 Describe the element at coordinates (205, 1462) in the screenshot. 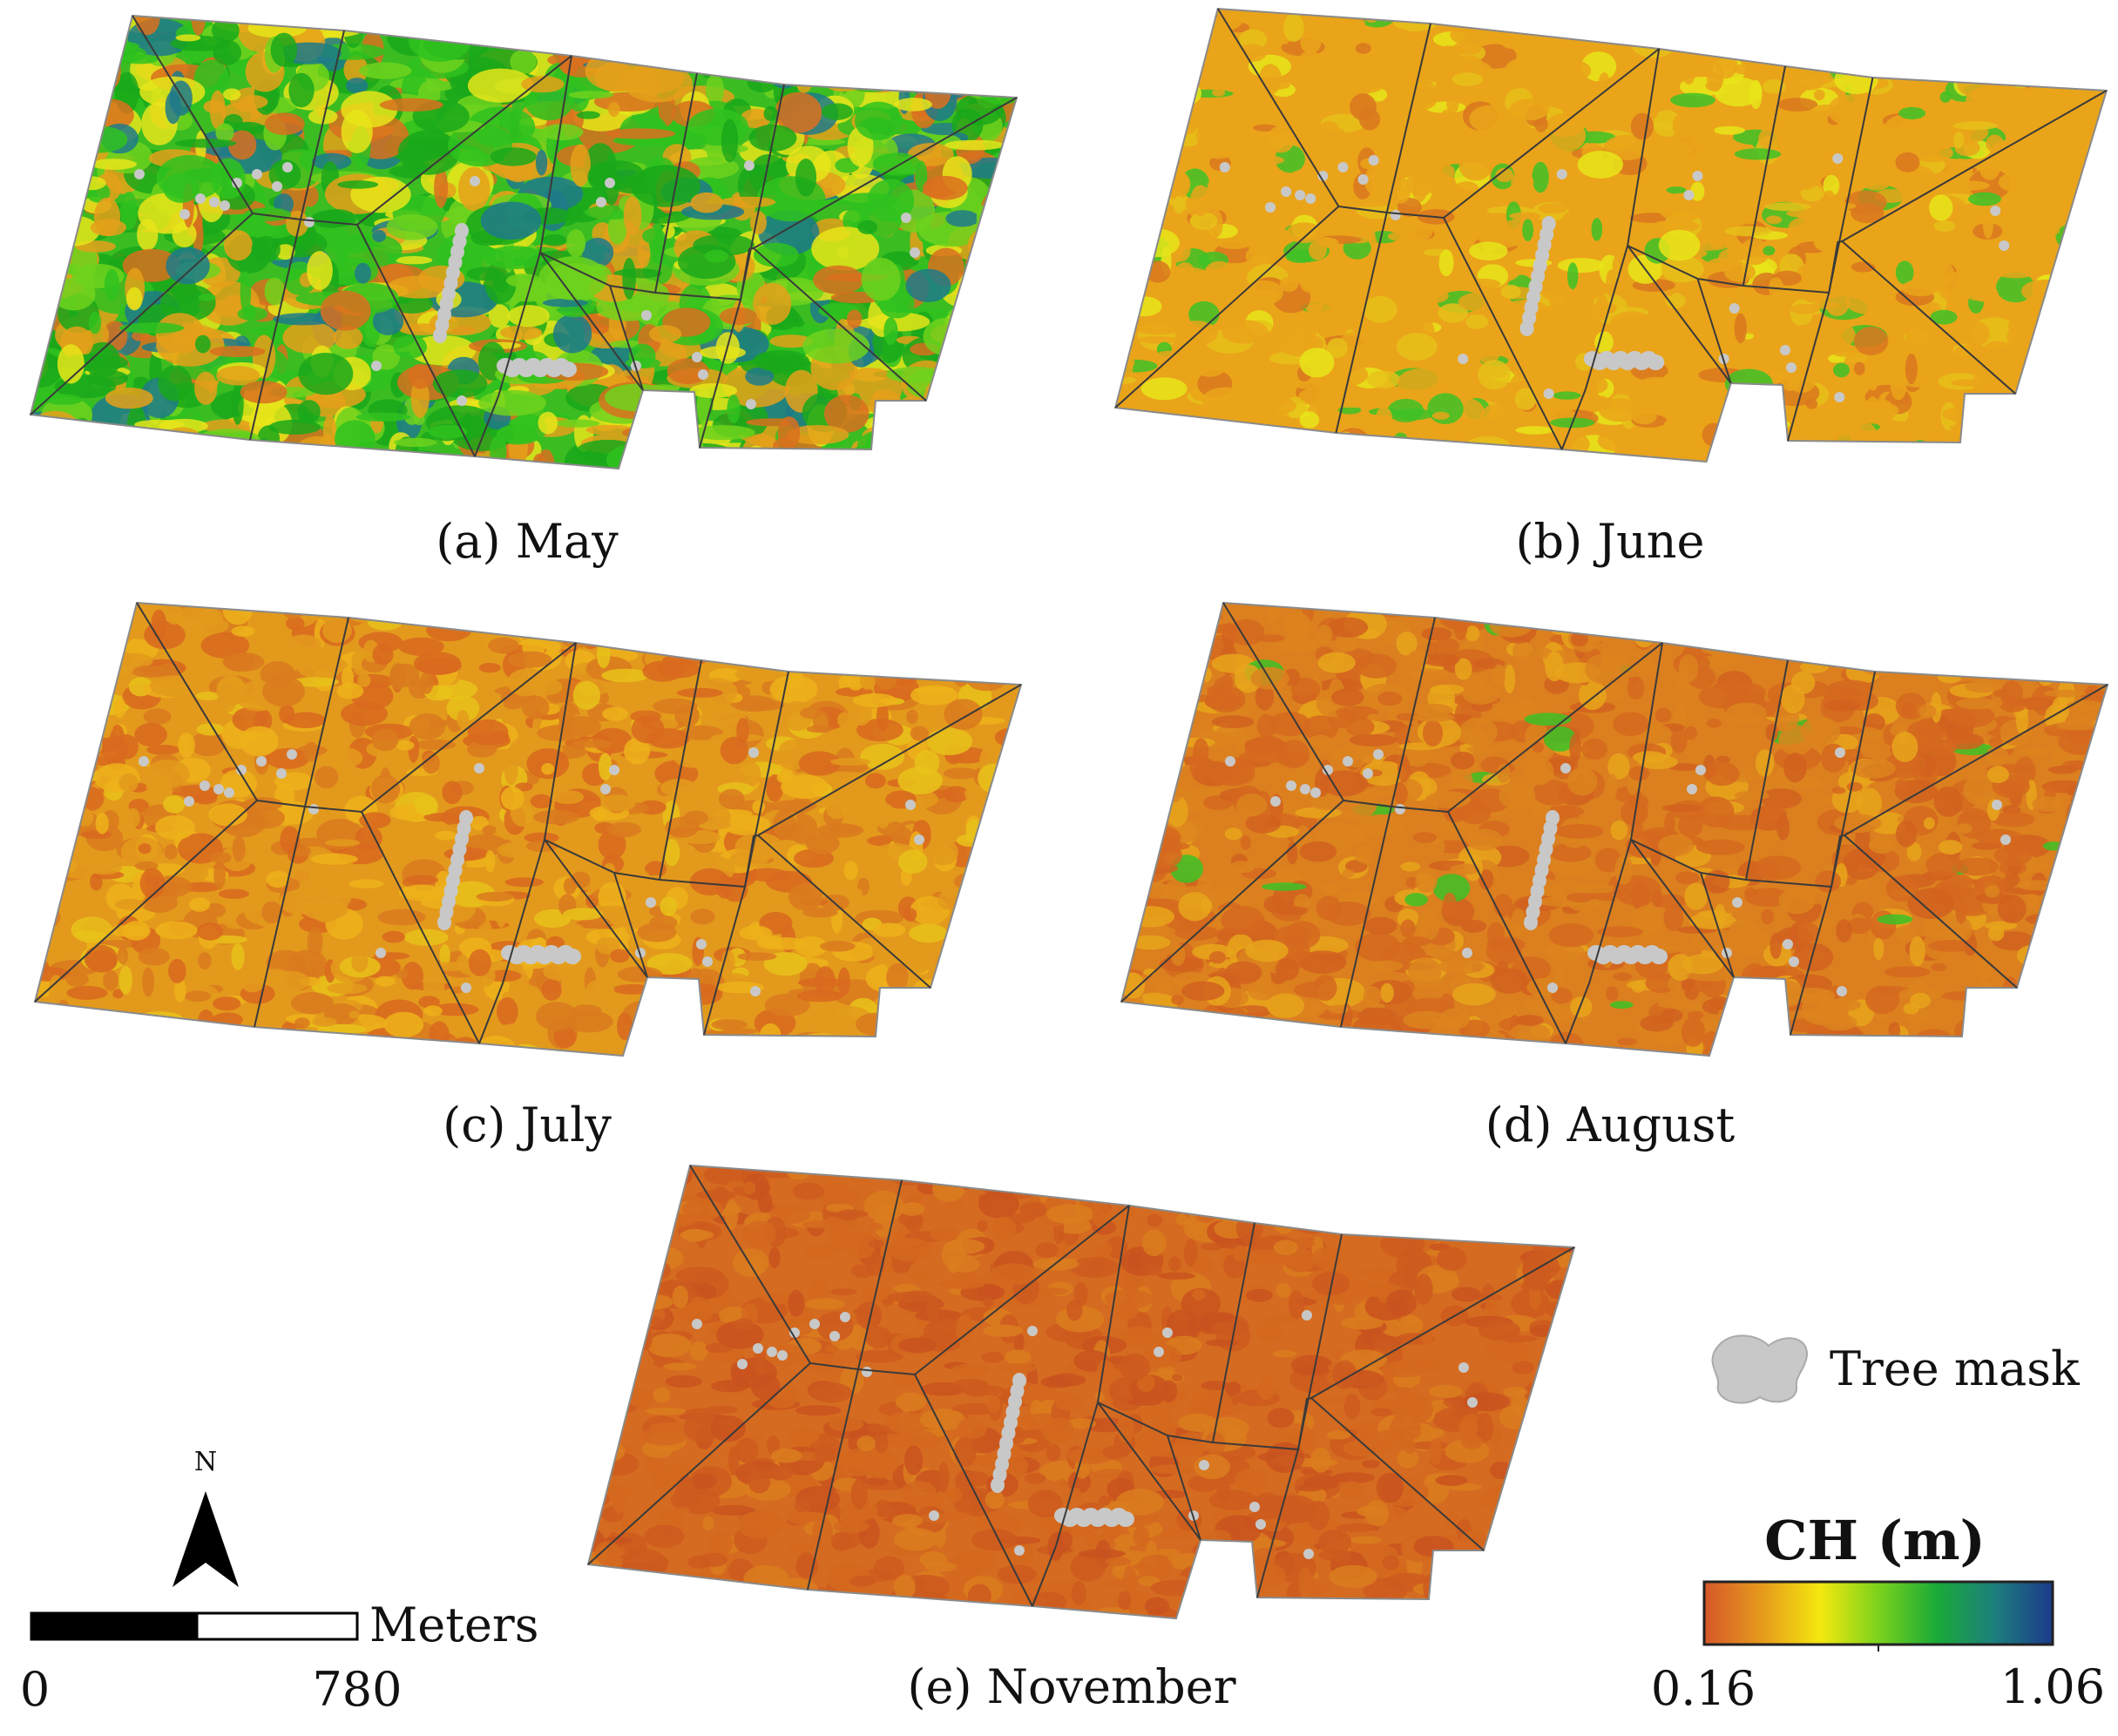

I see `north-label: N` at that location.